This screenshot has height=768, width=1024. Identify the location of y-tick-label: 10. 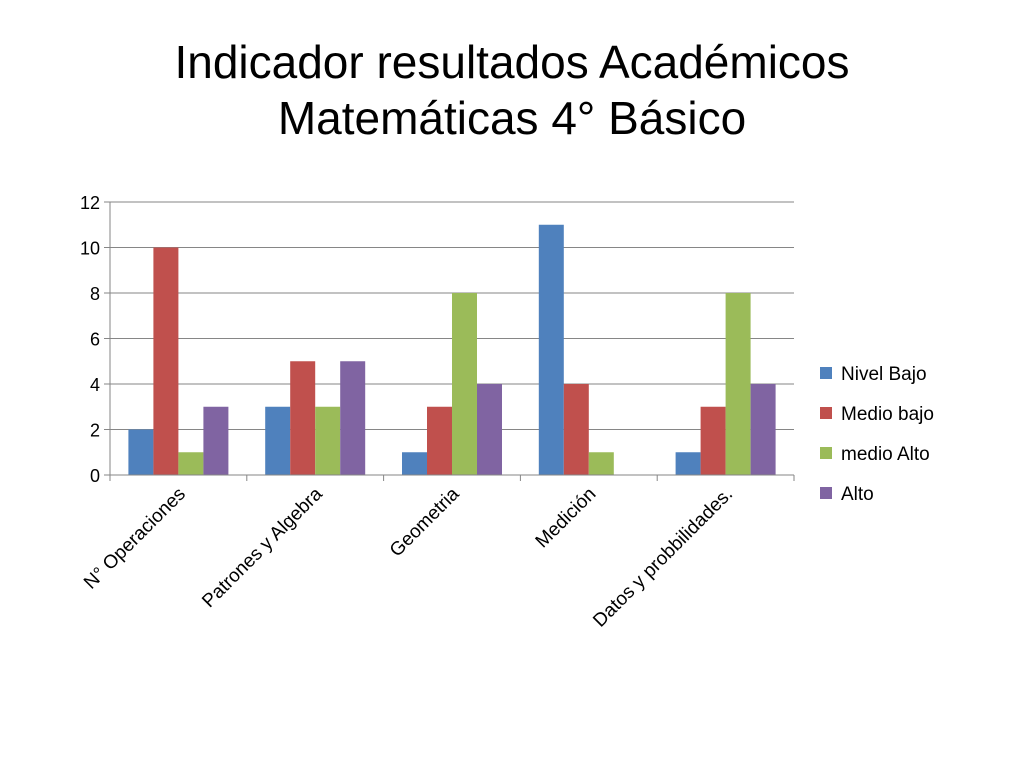
(90, 249).